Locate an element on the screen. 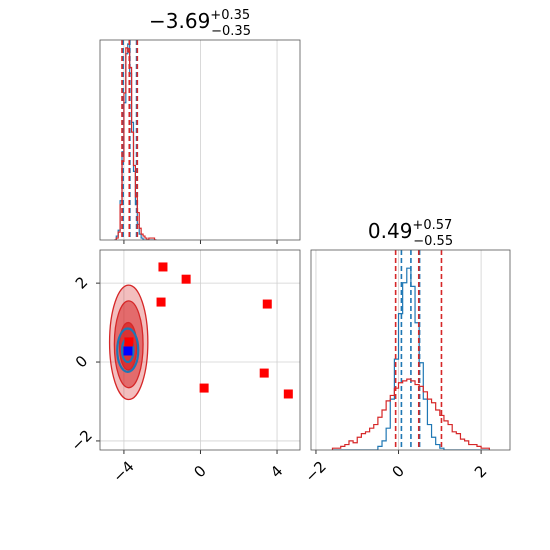 The width and height of the screenshot is (550, 550). x-tick-label: 4 is located at coordinates (276, 471).